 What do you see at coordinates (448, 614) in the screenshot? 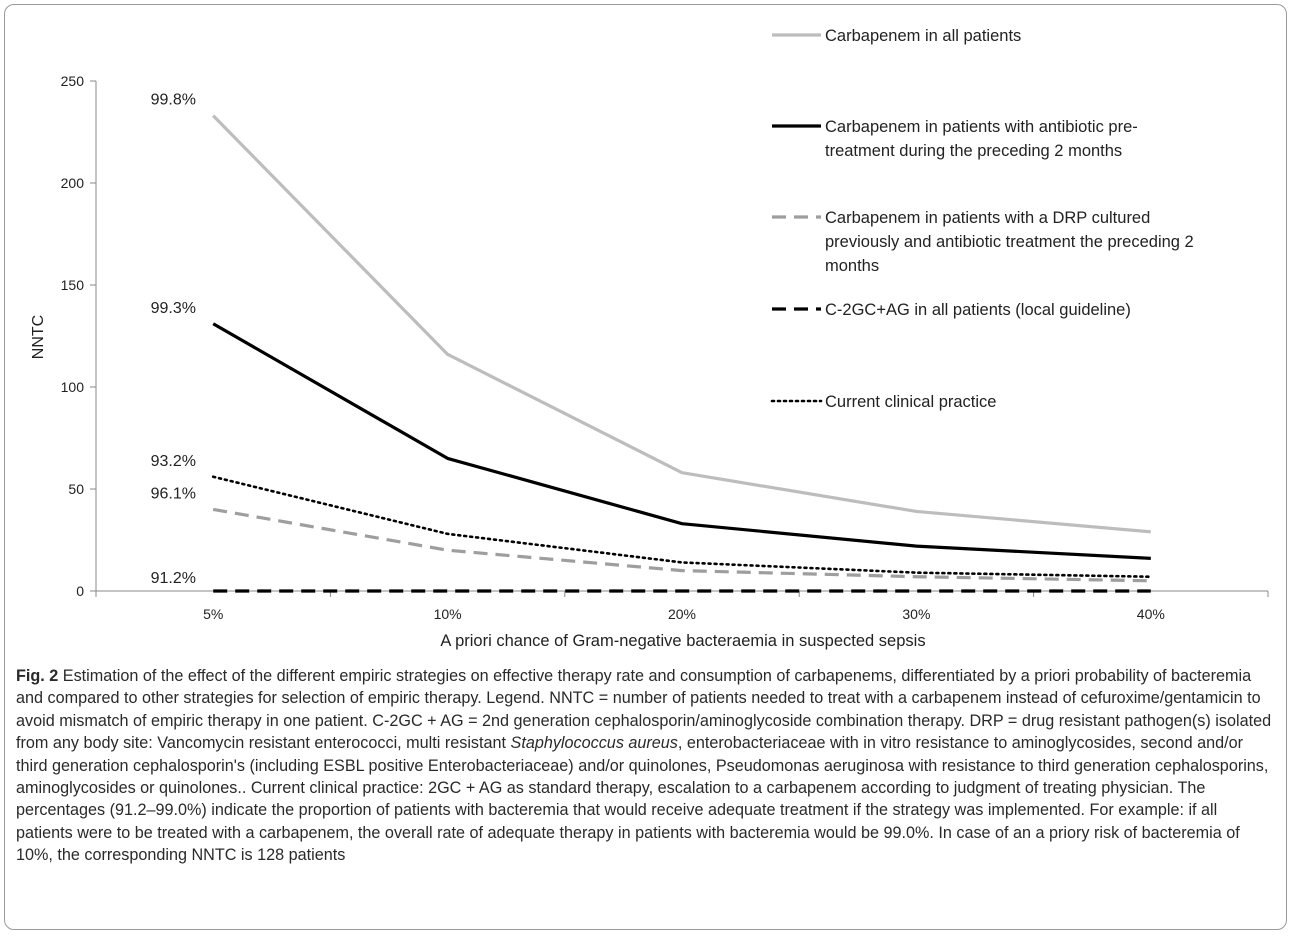
I see `x-tick-label: 10%` at bounding box center [448, 614].